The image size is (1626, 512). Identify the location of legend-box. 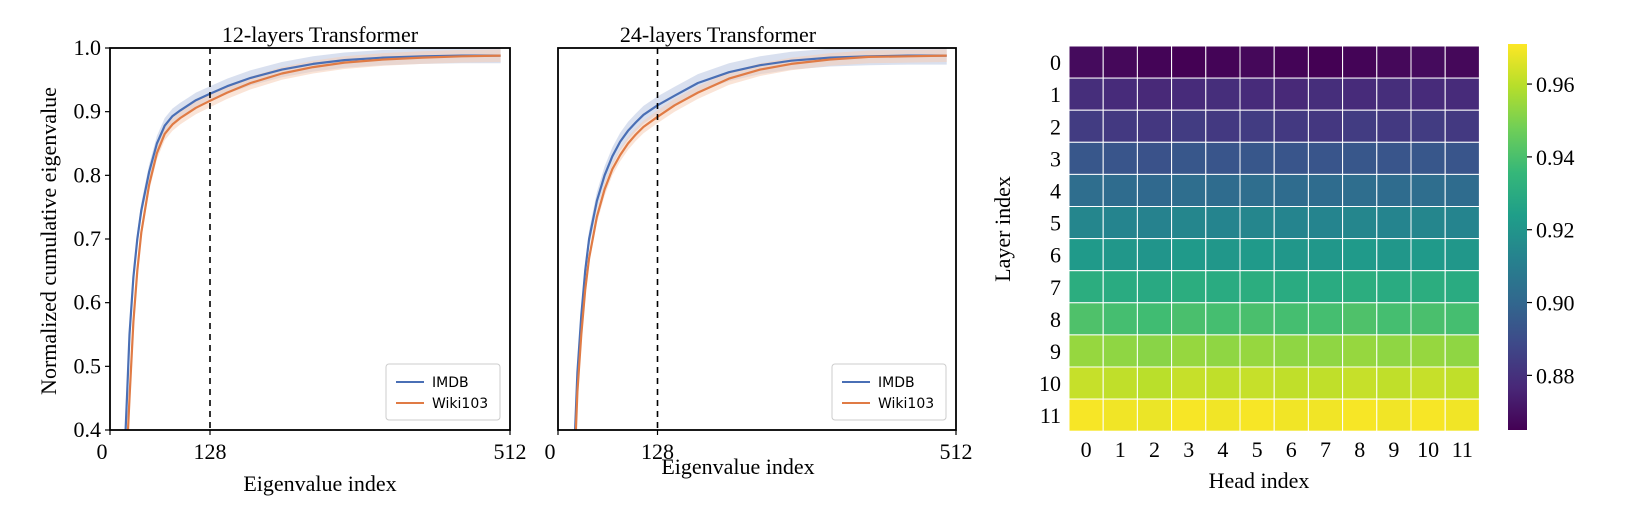
(443, 392).